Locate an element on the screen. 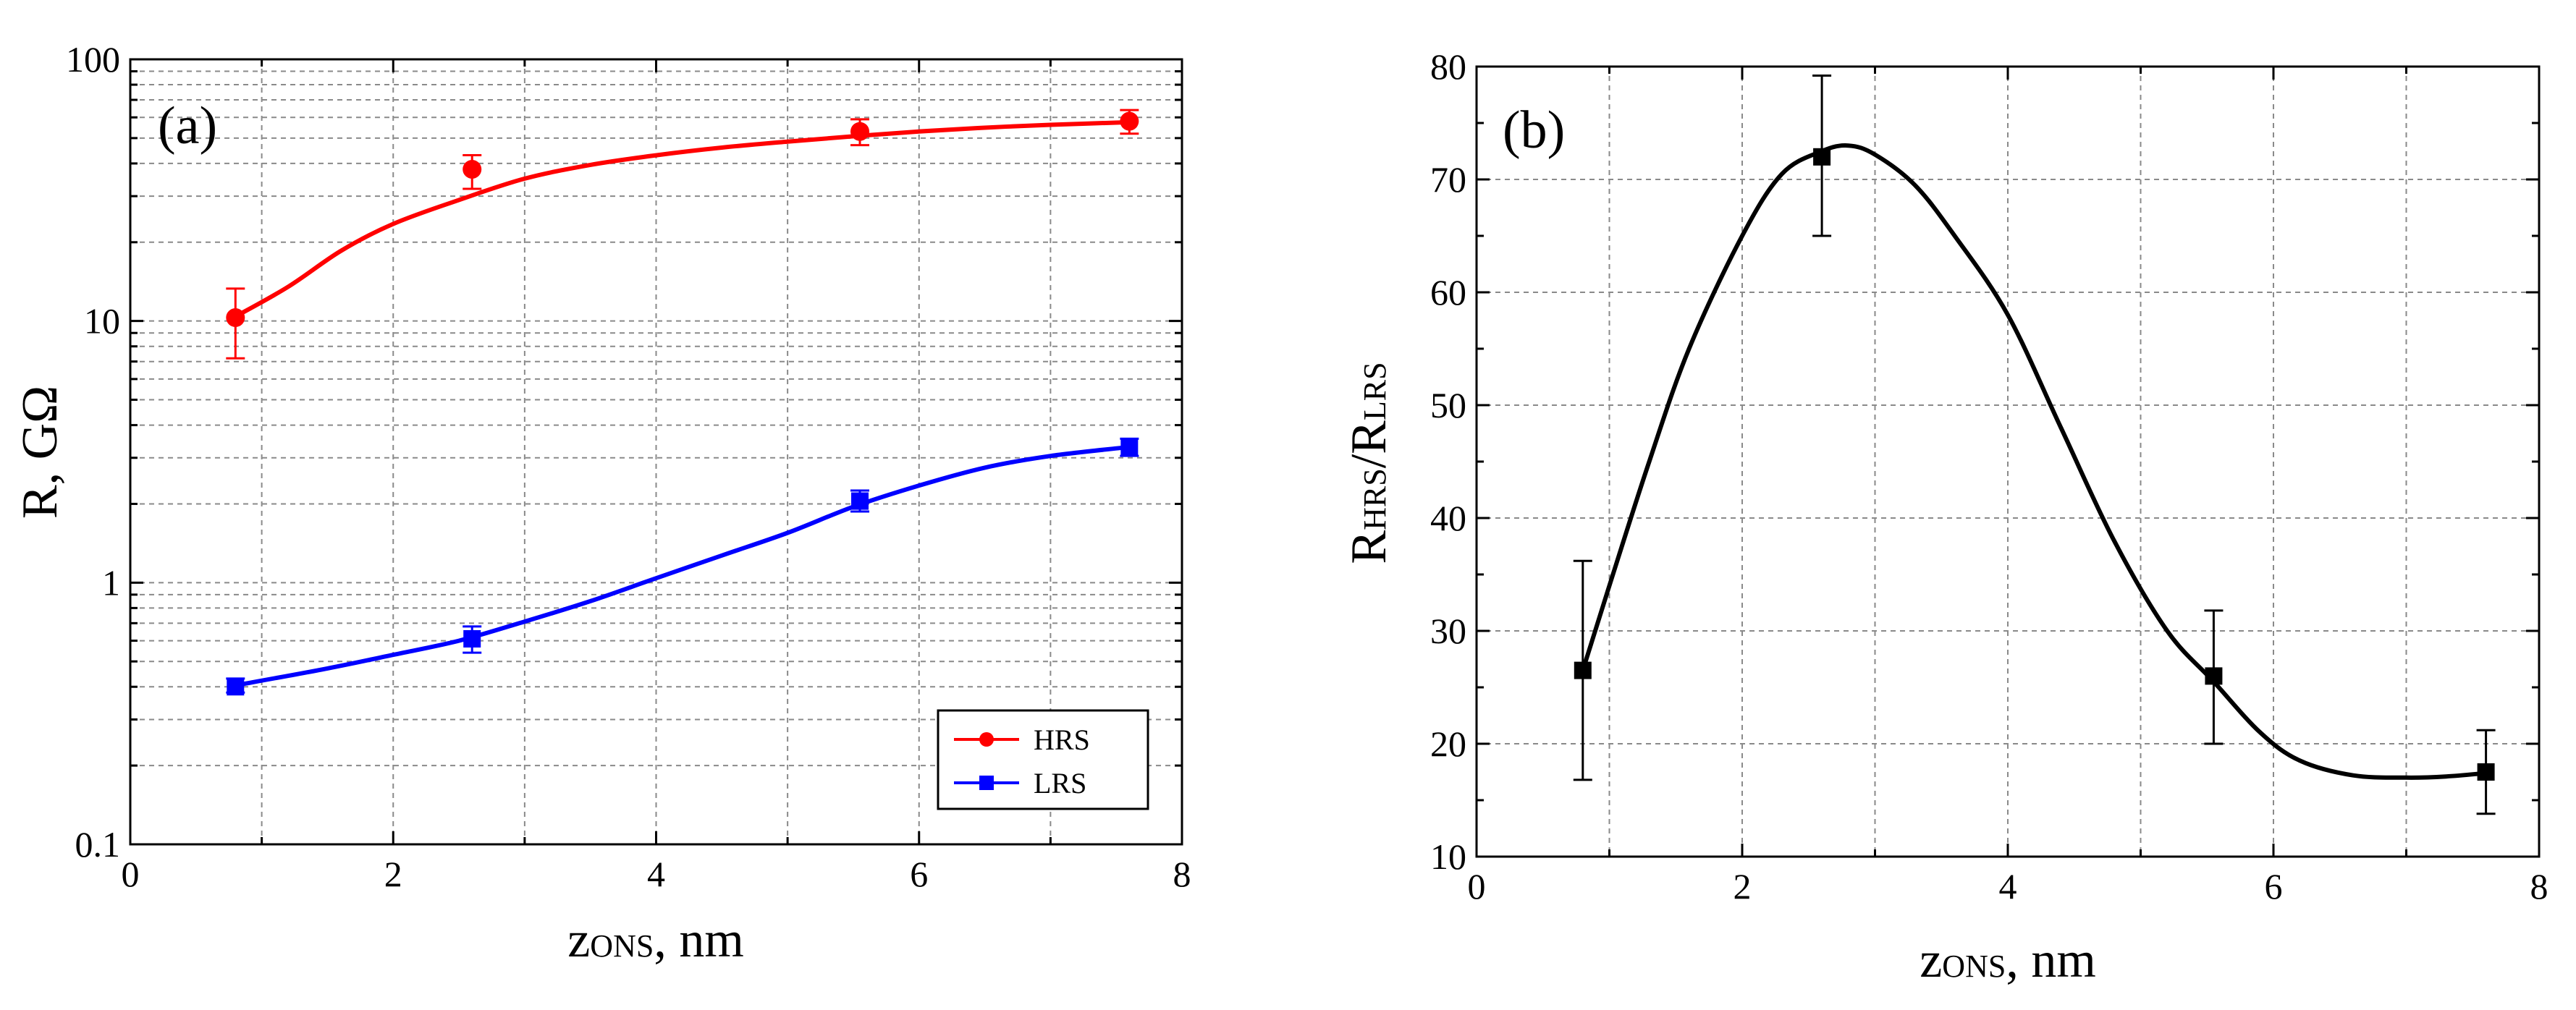  panel-b-y-tick-label: 50 is located at coordinates (1448, 405).